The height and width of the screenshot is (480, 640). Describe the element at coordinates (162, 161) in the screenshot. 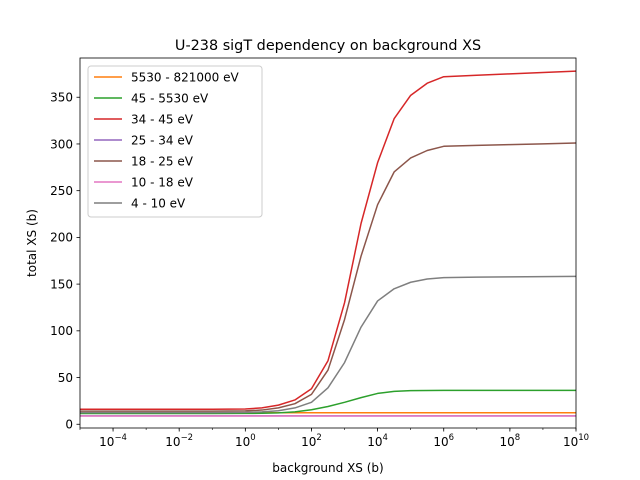

I see `legend-label-4: 18 - 25 eV` at that location.